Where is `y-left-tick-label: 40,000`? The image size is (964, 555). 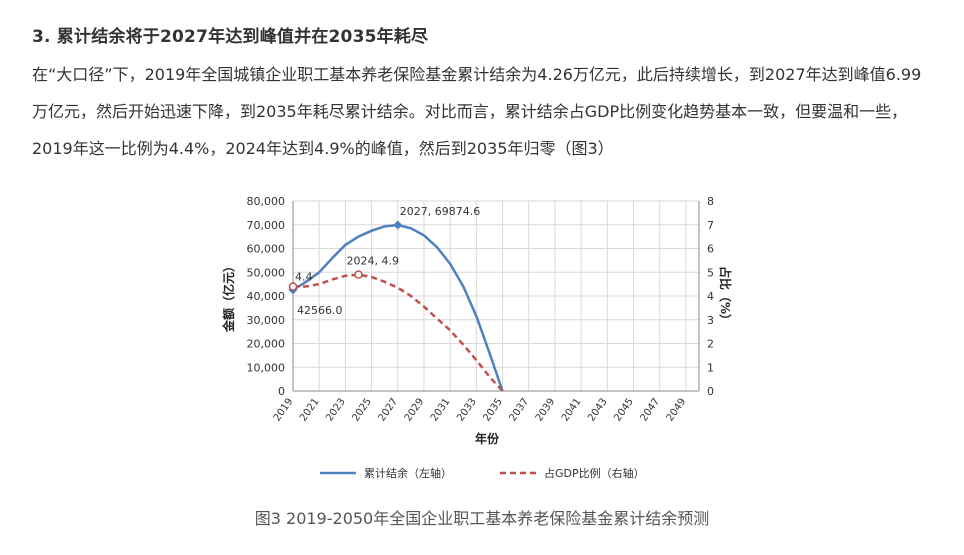 y-left-tick-label: 40,000 is located at coordinates (266, 296).